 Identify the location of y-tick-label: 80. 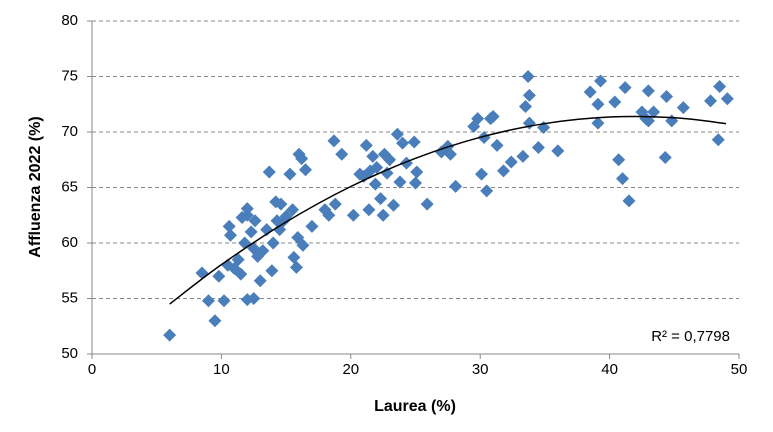
(69, 20).